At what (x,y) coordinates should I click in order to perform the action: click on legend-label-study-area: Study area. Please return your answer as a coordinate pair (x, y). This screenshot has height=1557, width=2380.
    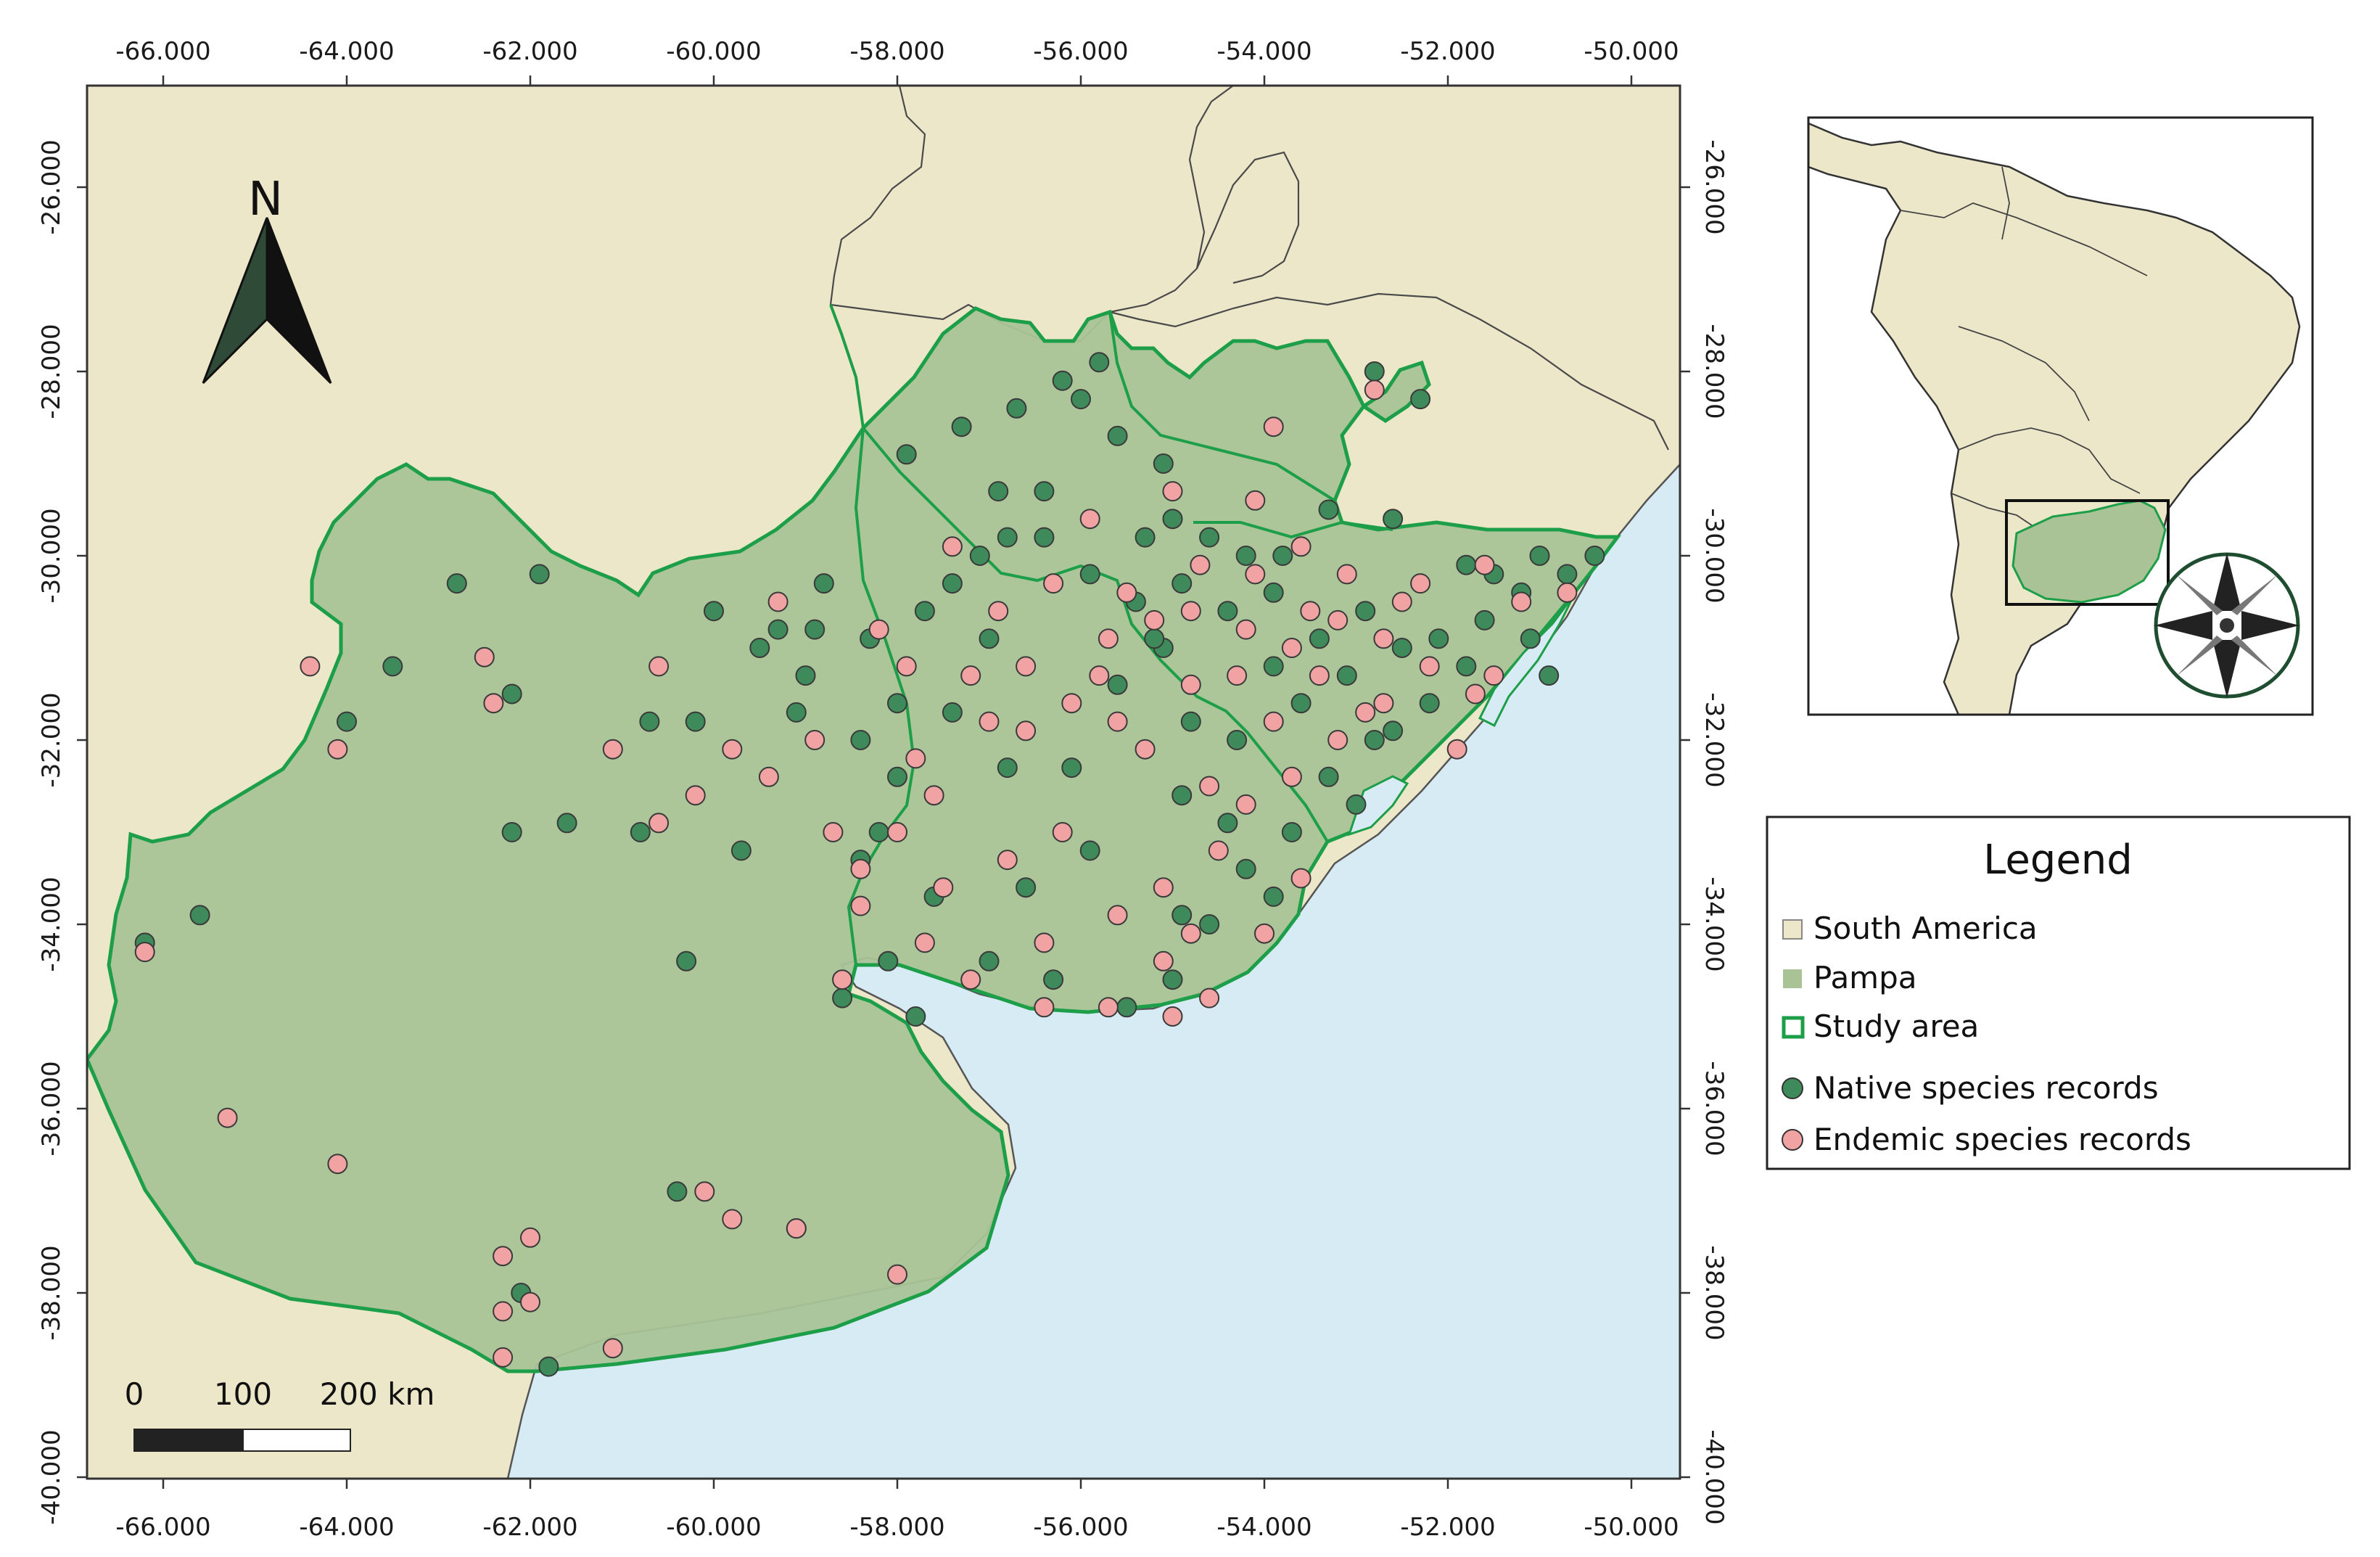
    Looking at the image, I should click on (1896, 1026).